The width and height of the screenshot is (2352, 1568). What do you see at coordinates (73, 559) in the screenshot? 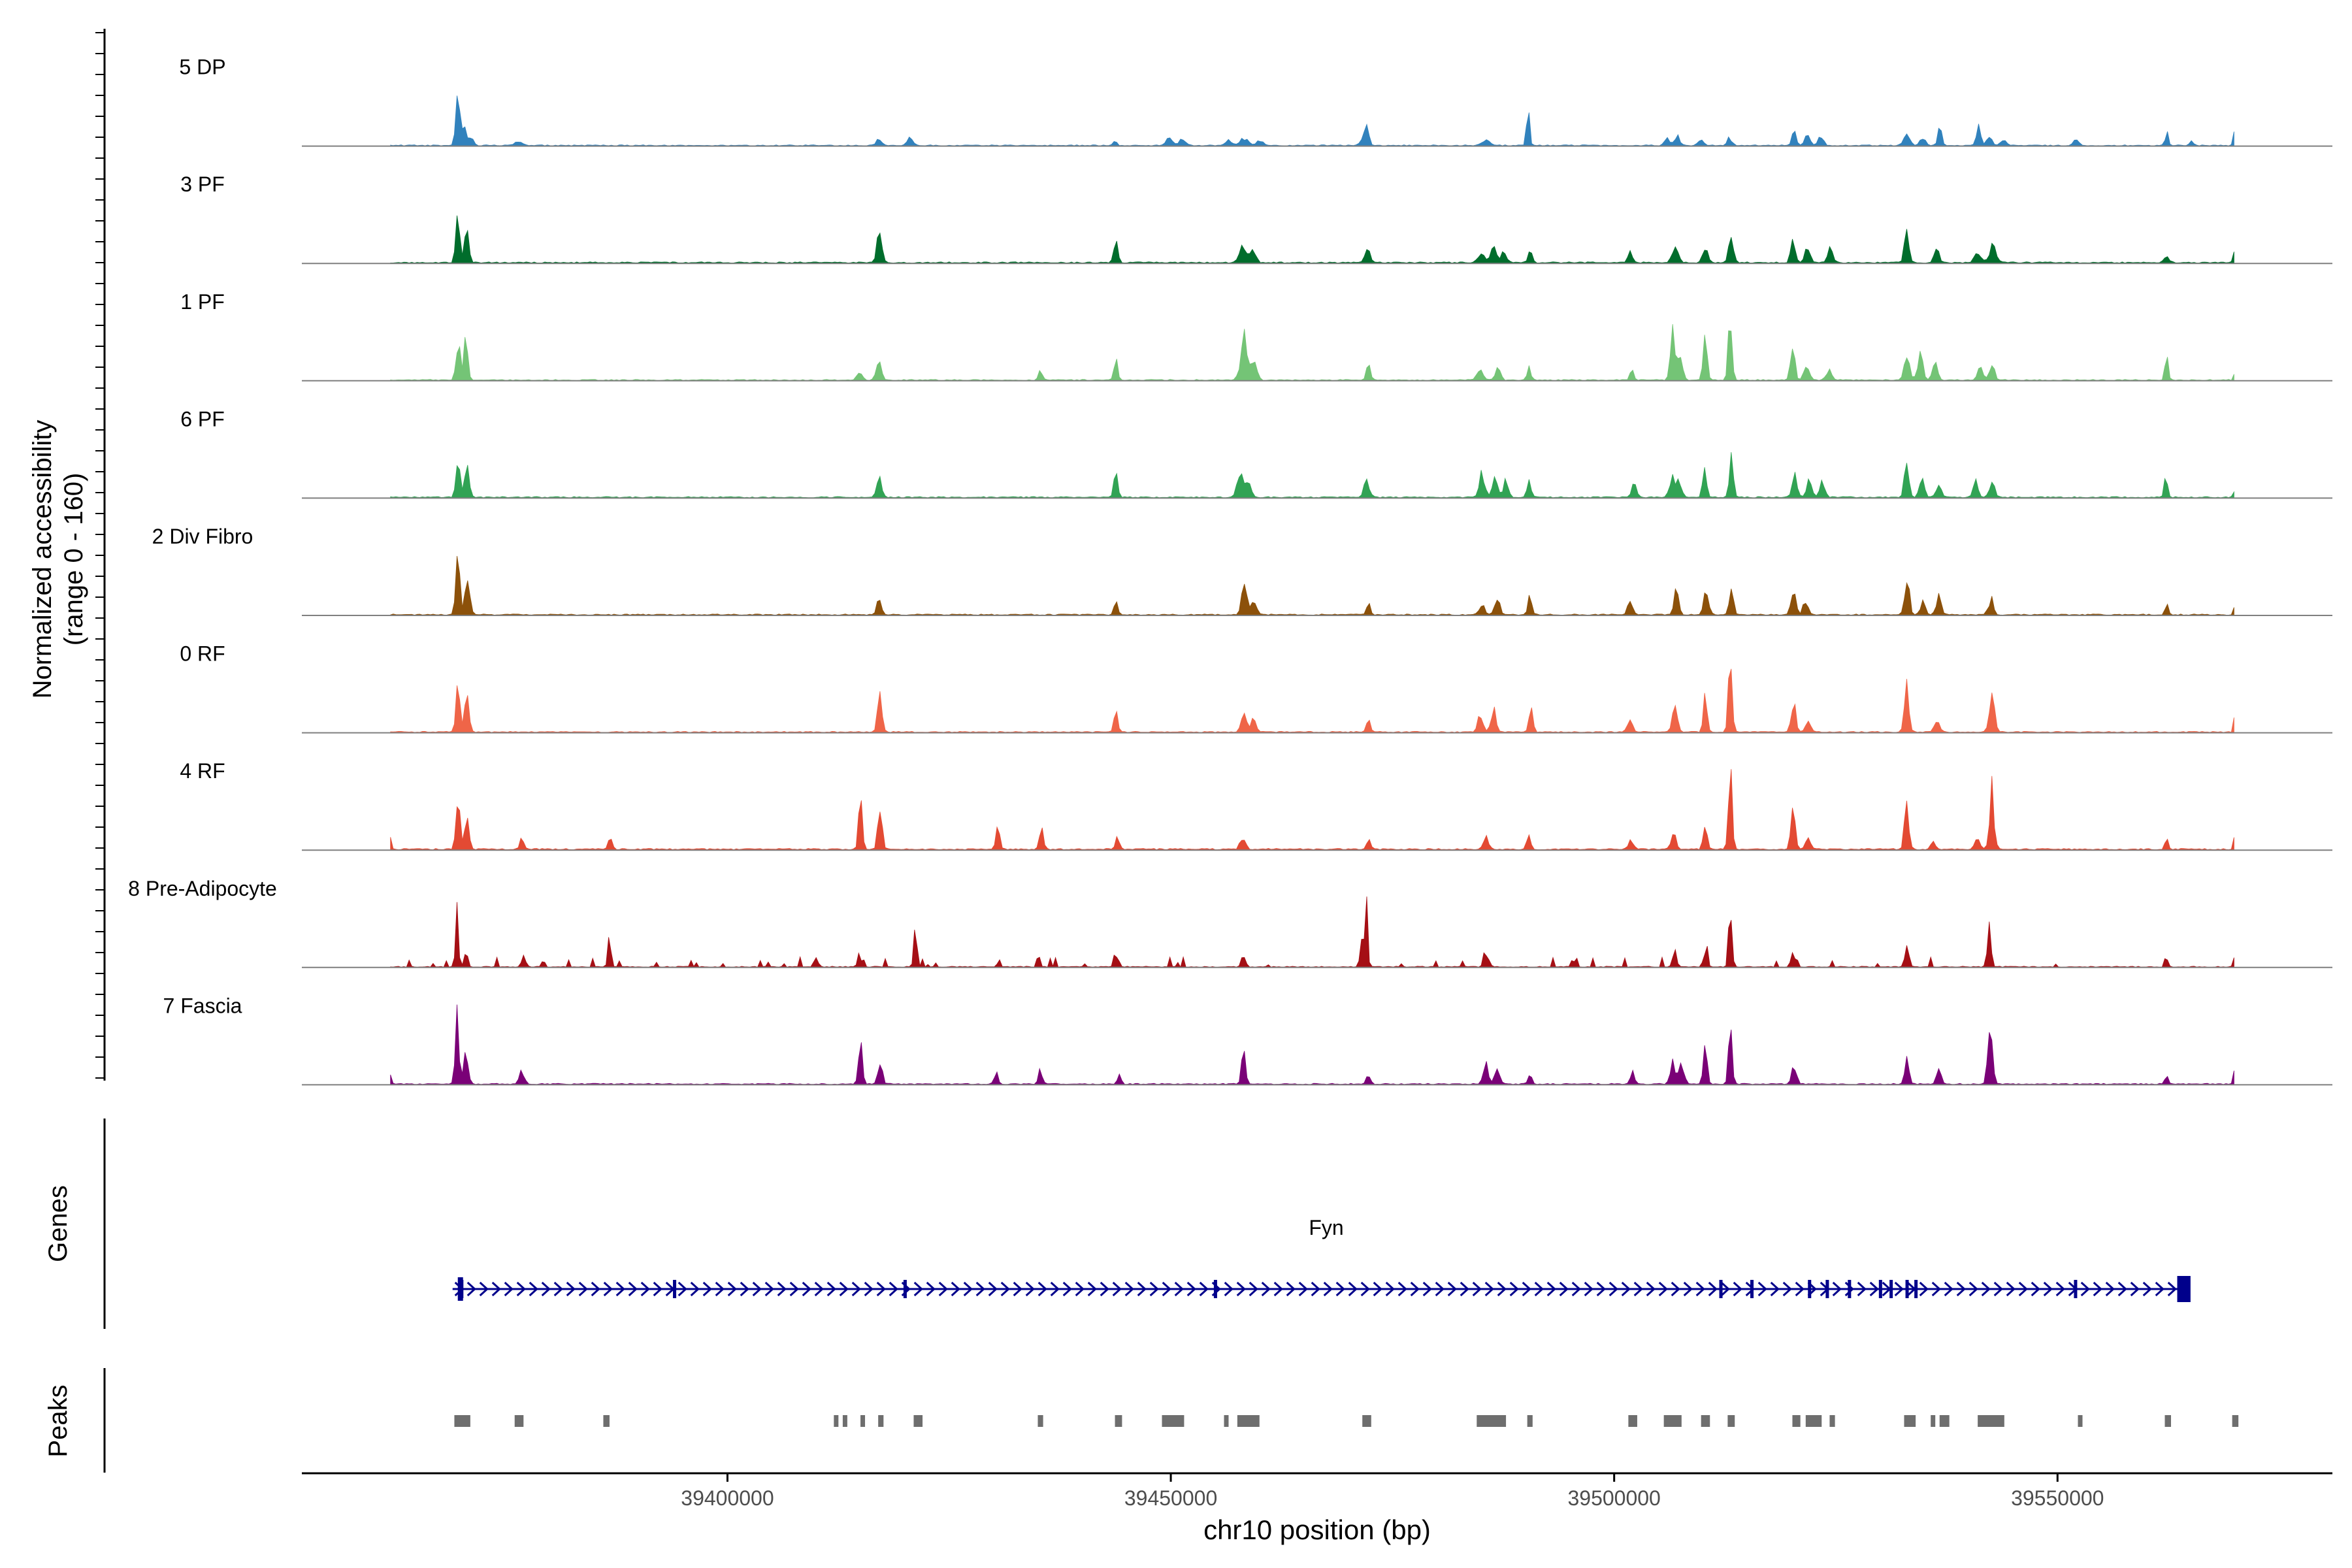
I see `y-axis-range-label: (range 0 - 160)` at bounding box center [73, 559].